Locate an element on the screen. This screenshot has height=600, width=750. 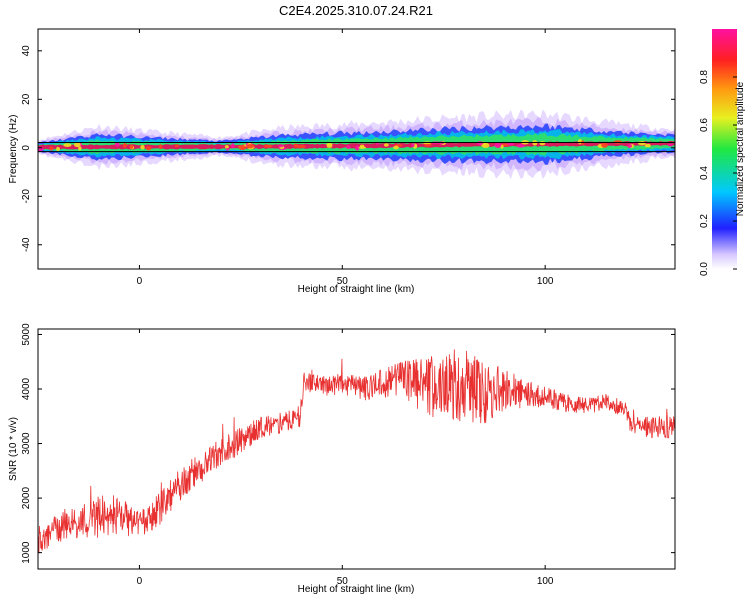
colorbar-tick-label: 0.2 is located at coordinates (704, 221).